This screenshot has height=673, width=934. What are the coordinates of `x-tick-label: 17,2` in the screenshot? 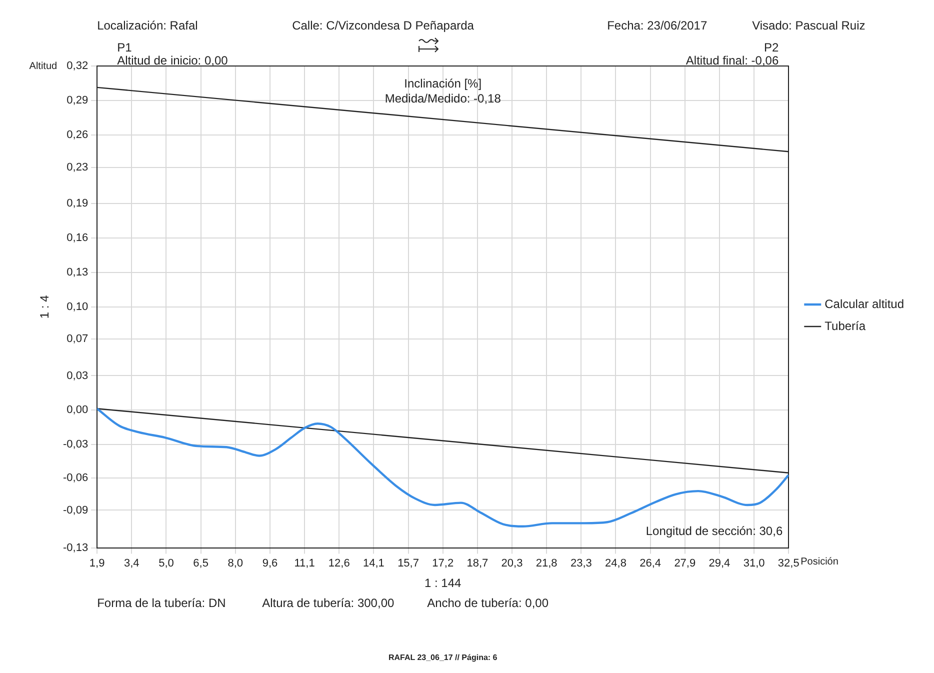 It's located at (443, 563).